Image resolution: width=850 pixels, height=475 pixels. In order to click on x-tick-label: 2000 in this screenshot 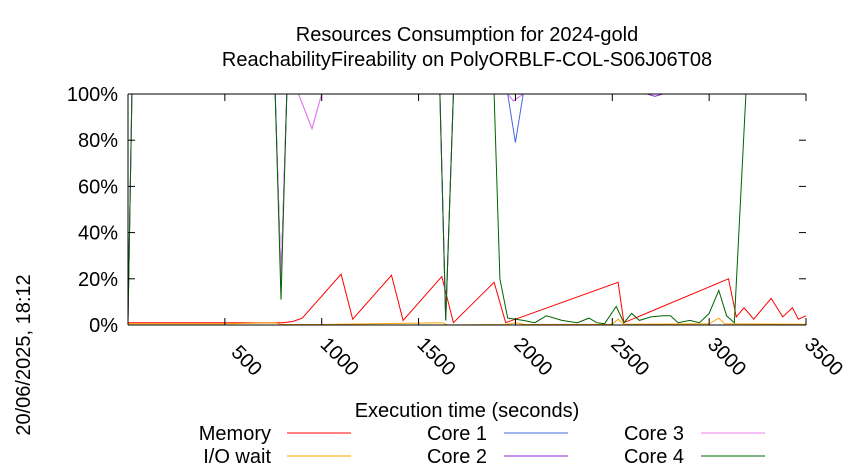, I will do `click(532, 357)`.